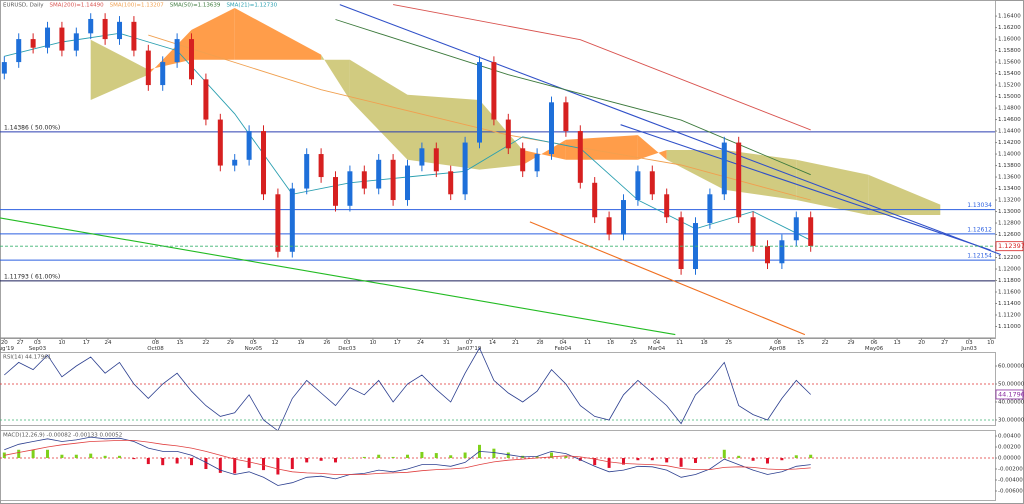  I want to click on y-tick-label: 1.14800, so click(1009, 109).